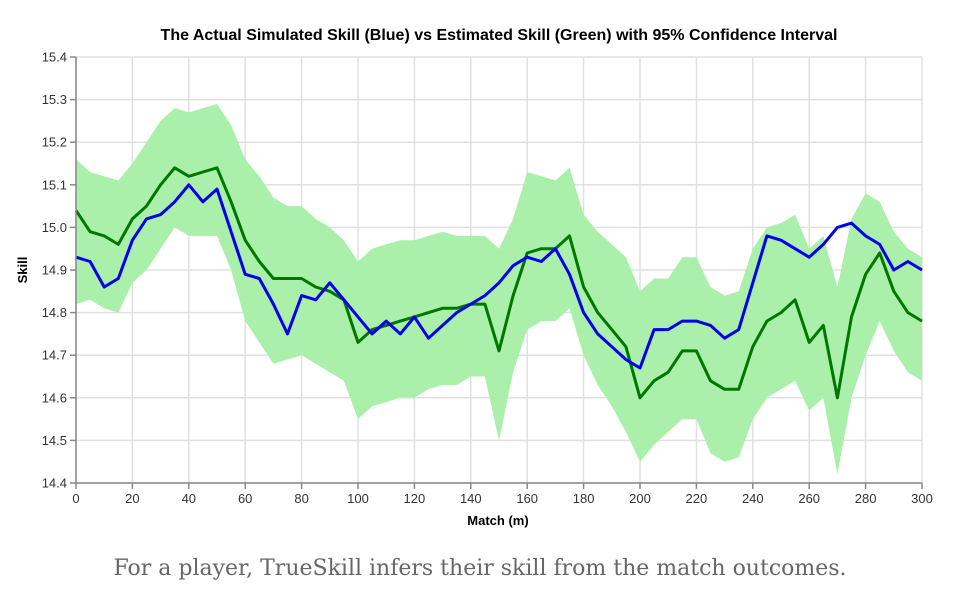  I want to click on y-tick-label: 14.5, so click(54, 440).